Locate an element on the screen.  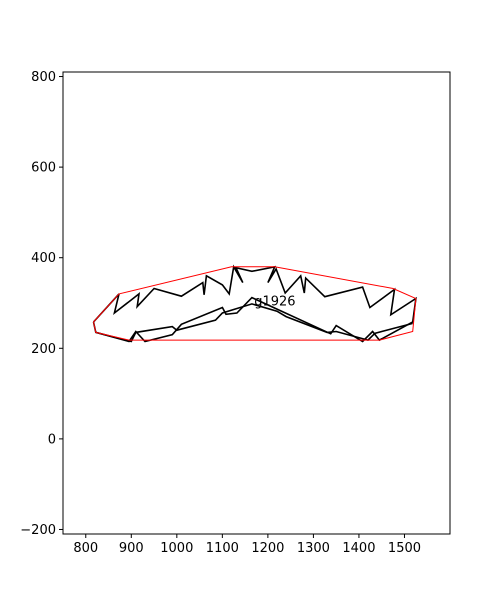
x-tick-label: 1500 is located at coordinates (404, 548).